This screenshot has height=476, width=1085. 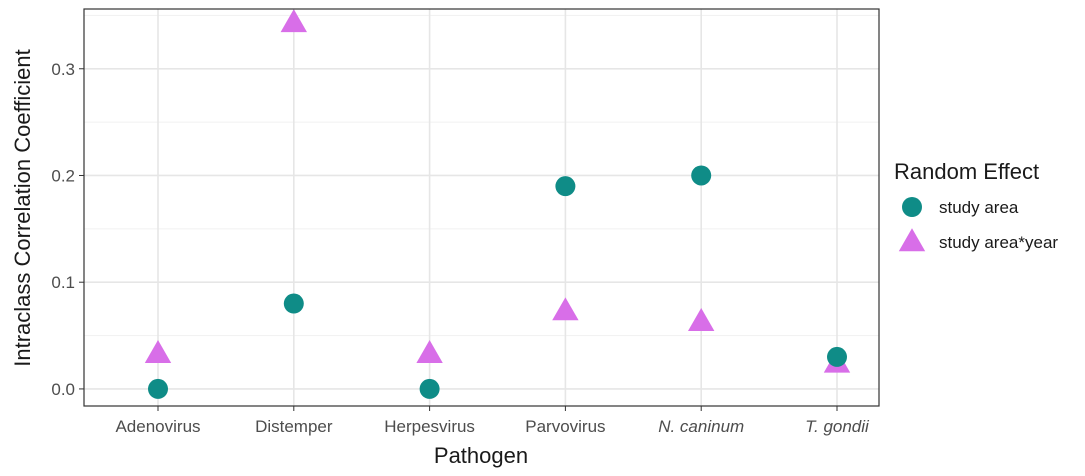 I want to click on y-tick-label: 0.3, so click(x=63, y=69).